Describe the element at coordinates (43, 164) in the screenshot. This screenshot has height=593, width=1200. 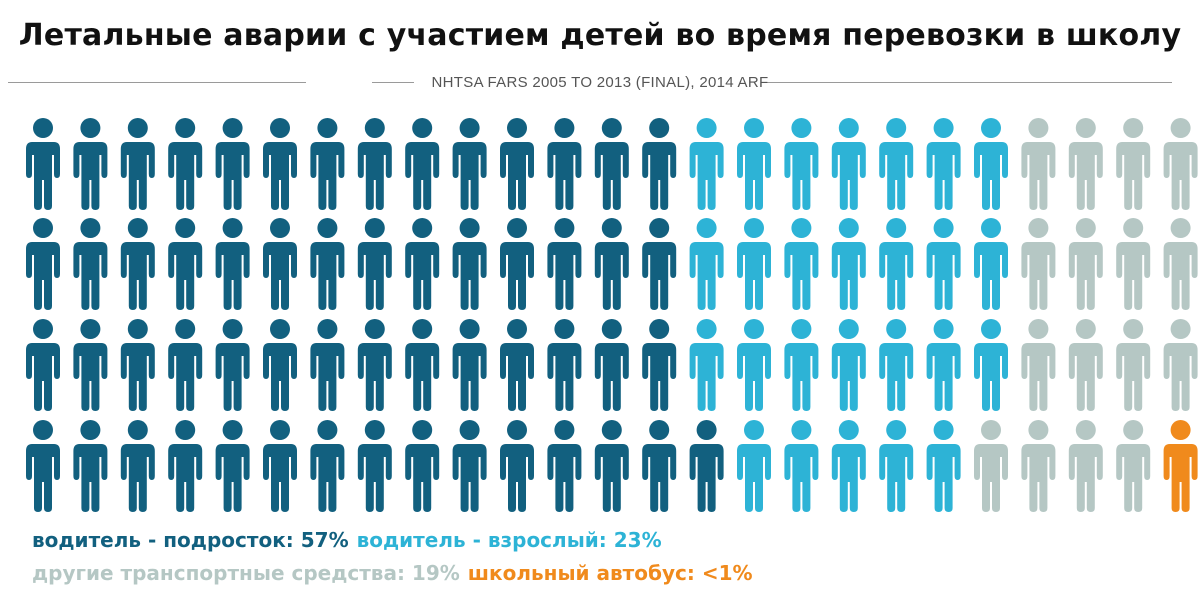
I see `person-icon-r1-c1` at that location.